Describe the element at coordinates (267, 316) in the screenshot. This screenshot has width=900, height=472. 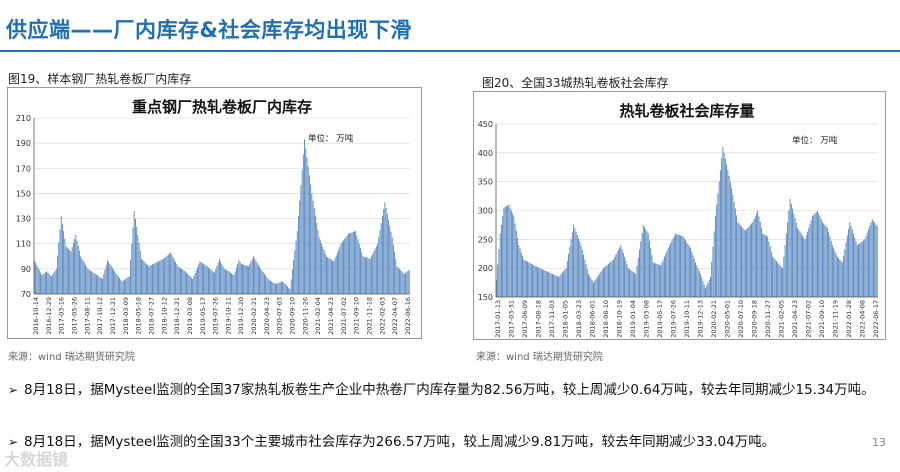
I see `x-tick-label: 2020-04-23` at that location.